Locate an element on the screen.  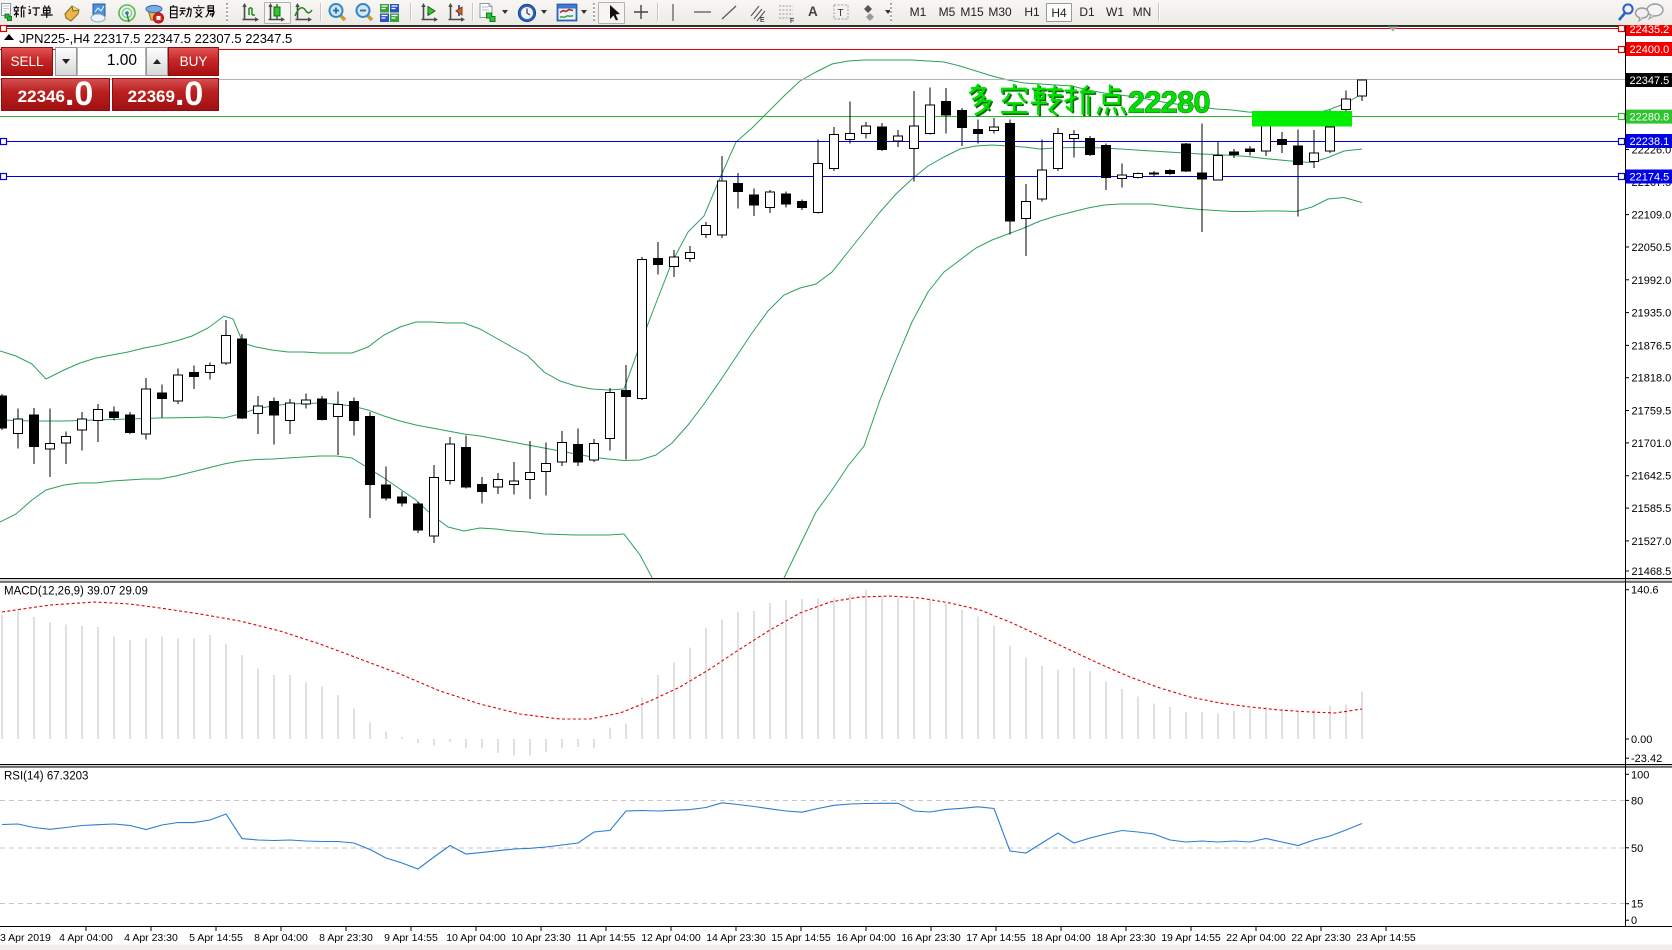
svg-text: 22109.0 is located at coordinates (1652, 216).